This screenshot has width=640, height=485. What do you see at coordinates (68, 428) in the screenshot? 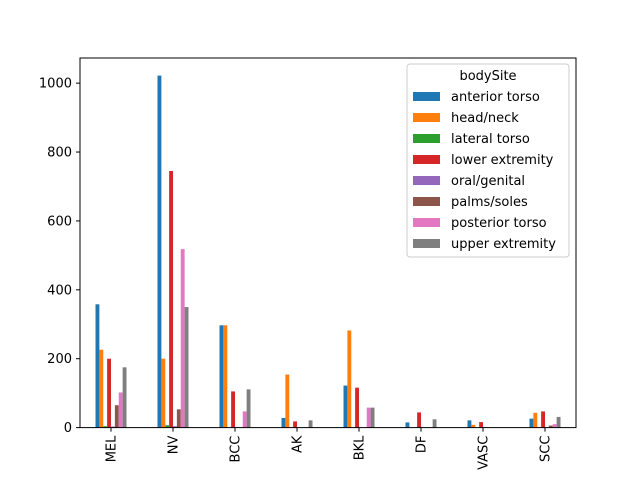
I see `y-tick-label: 0` at bounding box center [68, 428].